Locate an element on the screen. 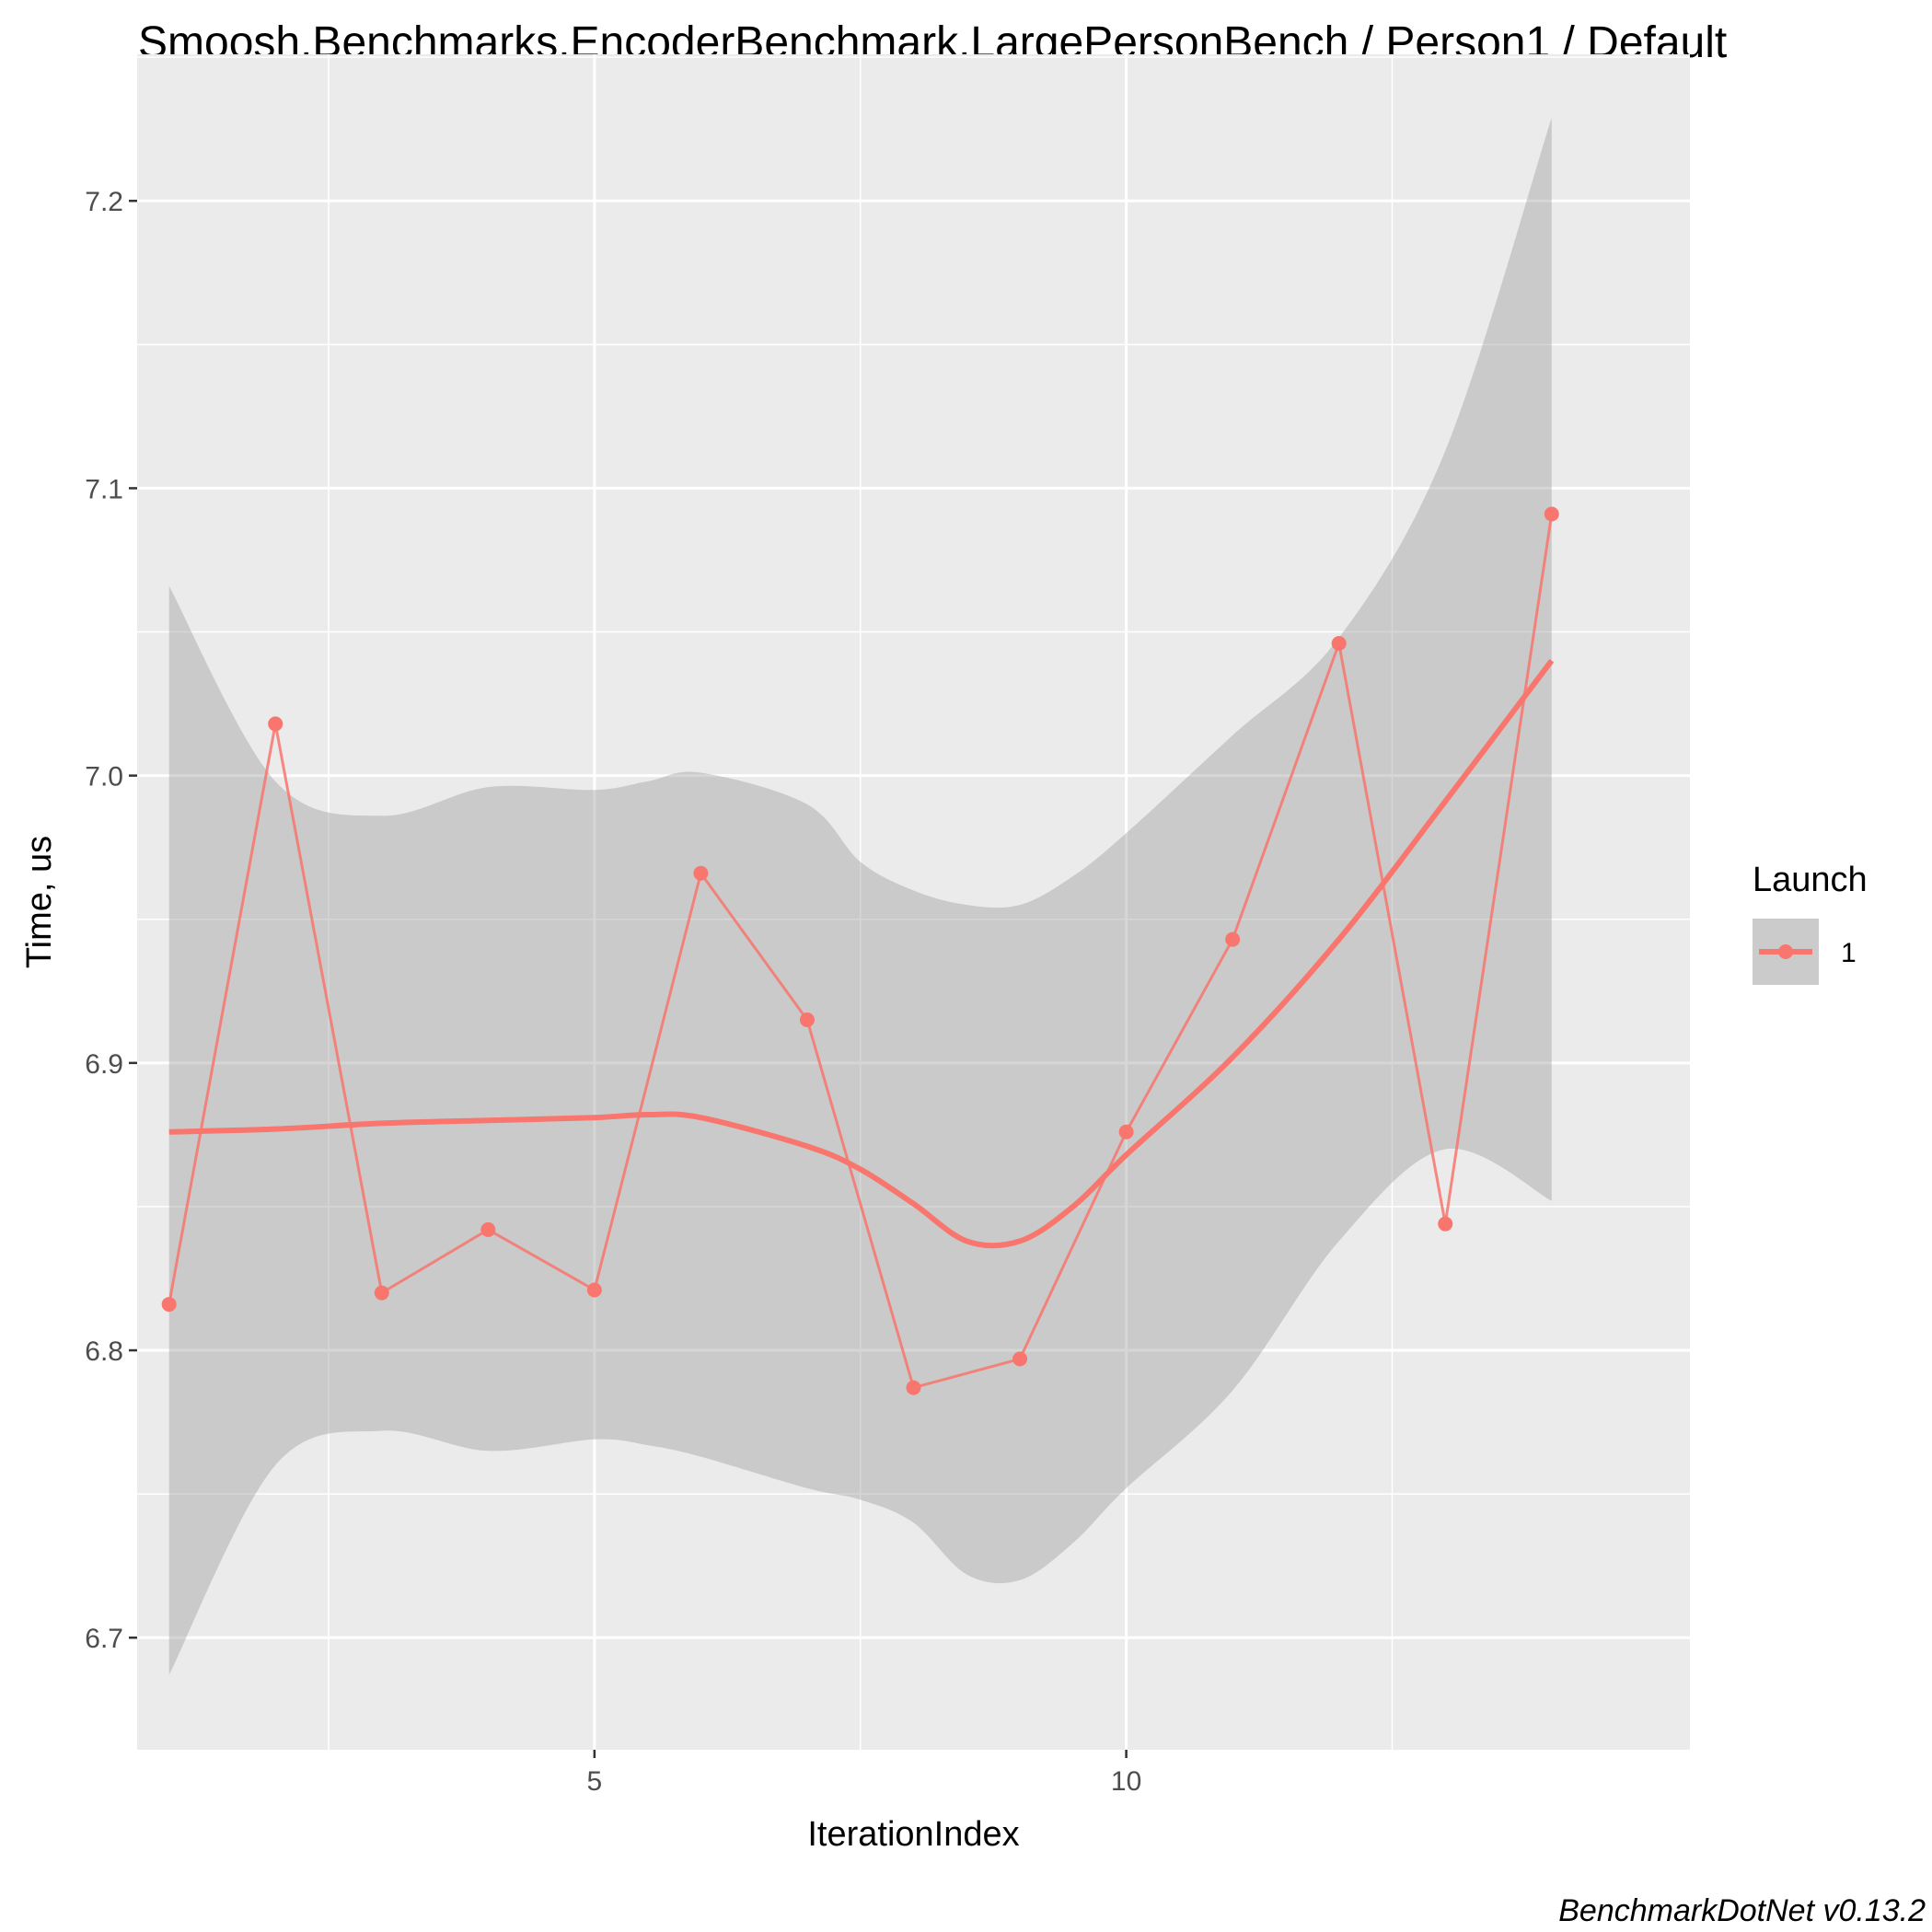  legend-label: 1 is located at coordinates (1849, 953).